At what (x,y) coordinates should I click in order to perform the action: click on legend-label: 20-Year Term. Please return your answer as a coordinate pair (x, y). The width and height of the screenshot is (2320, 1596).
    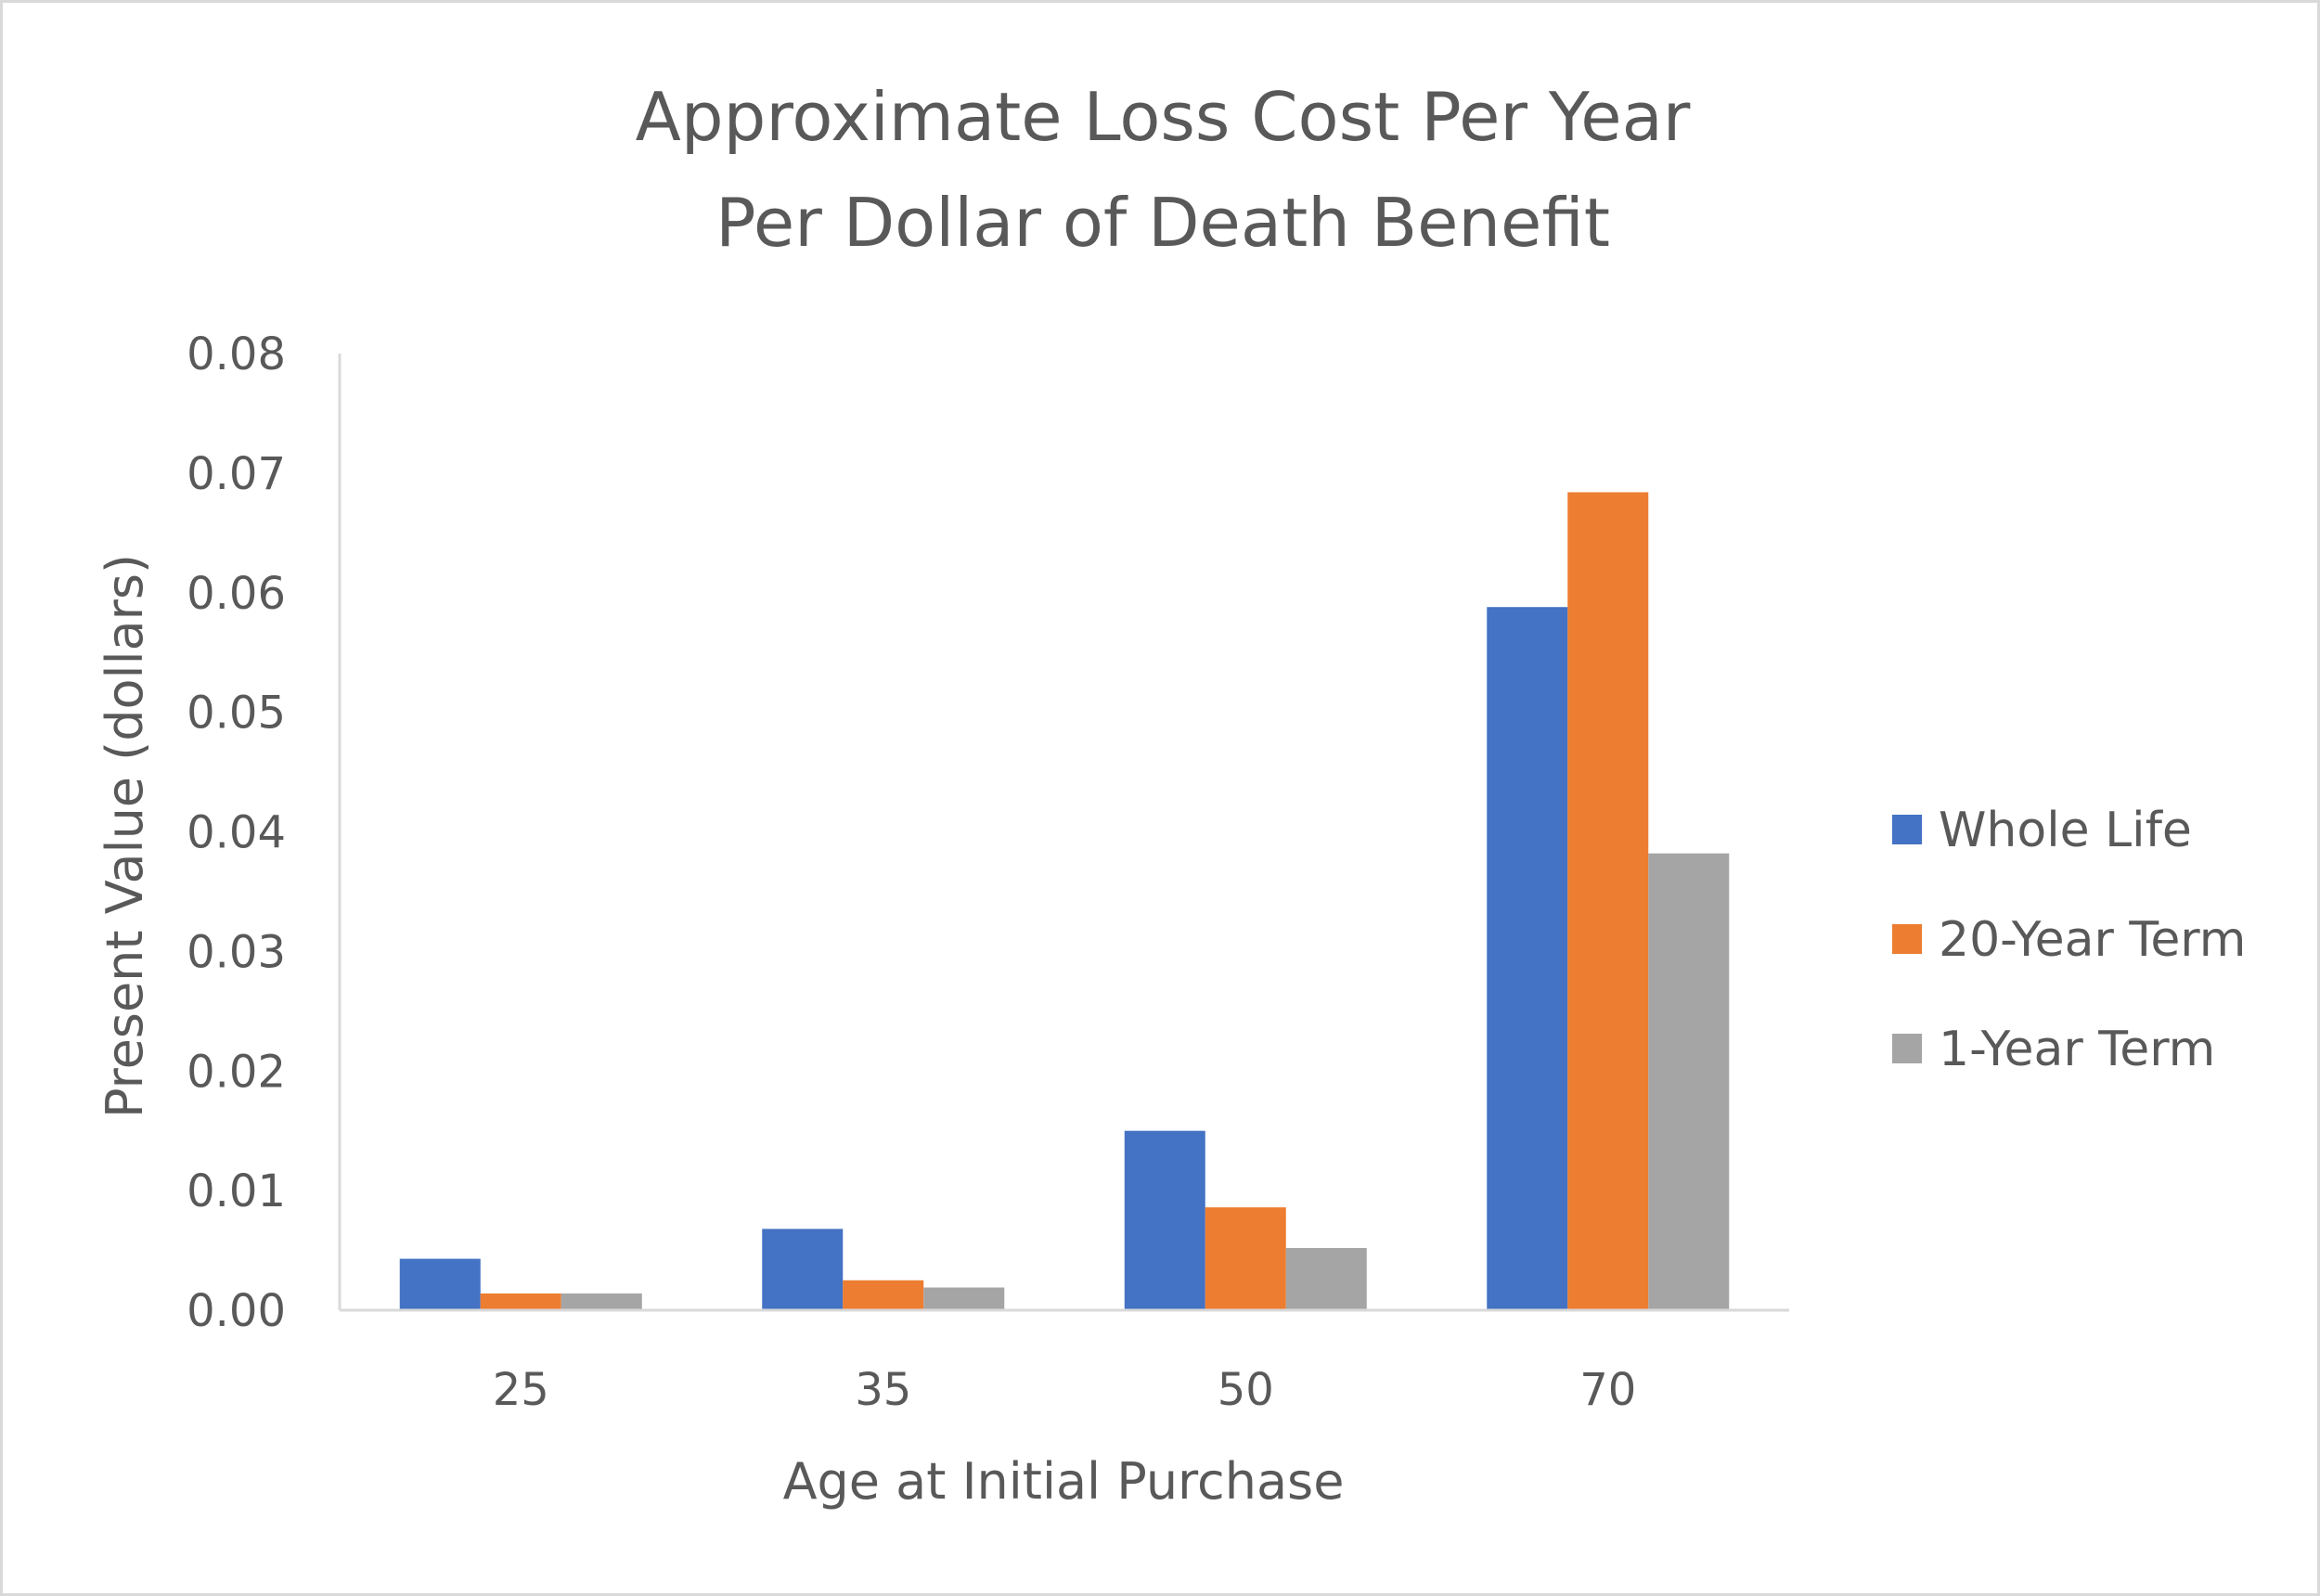
    Looking at the image, I should click on (2093, 940).